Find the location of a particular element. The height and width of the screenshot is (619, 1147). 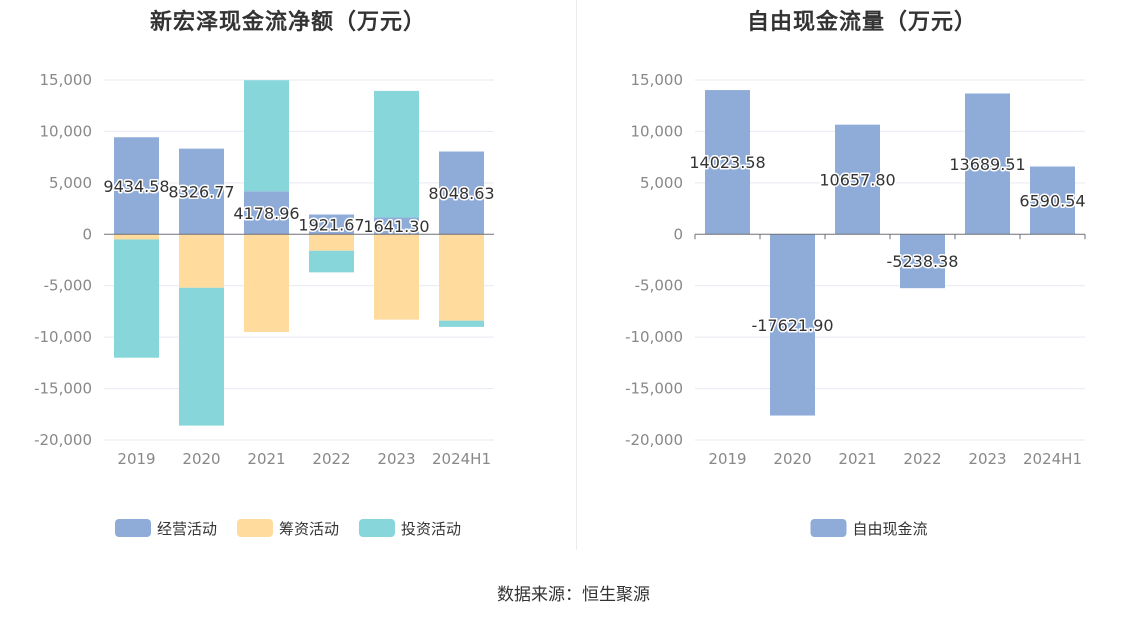

data-label: 1641.30 is located at coordinates (396, 226).